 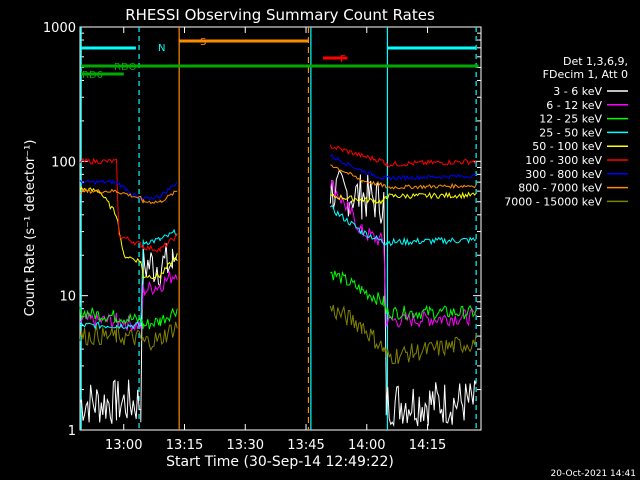 What do you see at coordinates (343, 59) in the screenshot?
I see `flag-label-f: F` at bounding box center [343, 59].